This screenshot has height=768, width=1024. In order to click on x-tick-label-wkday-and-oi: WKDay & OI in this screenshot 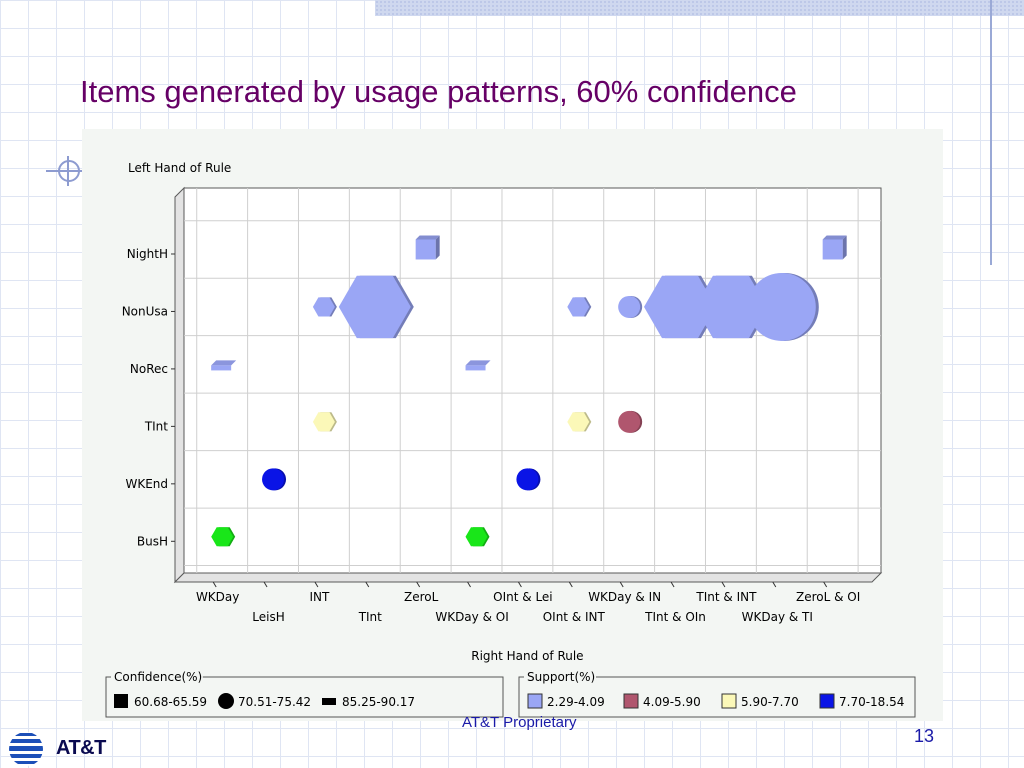, I will do `click(471, 617)`.